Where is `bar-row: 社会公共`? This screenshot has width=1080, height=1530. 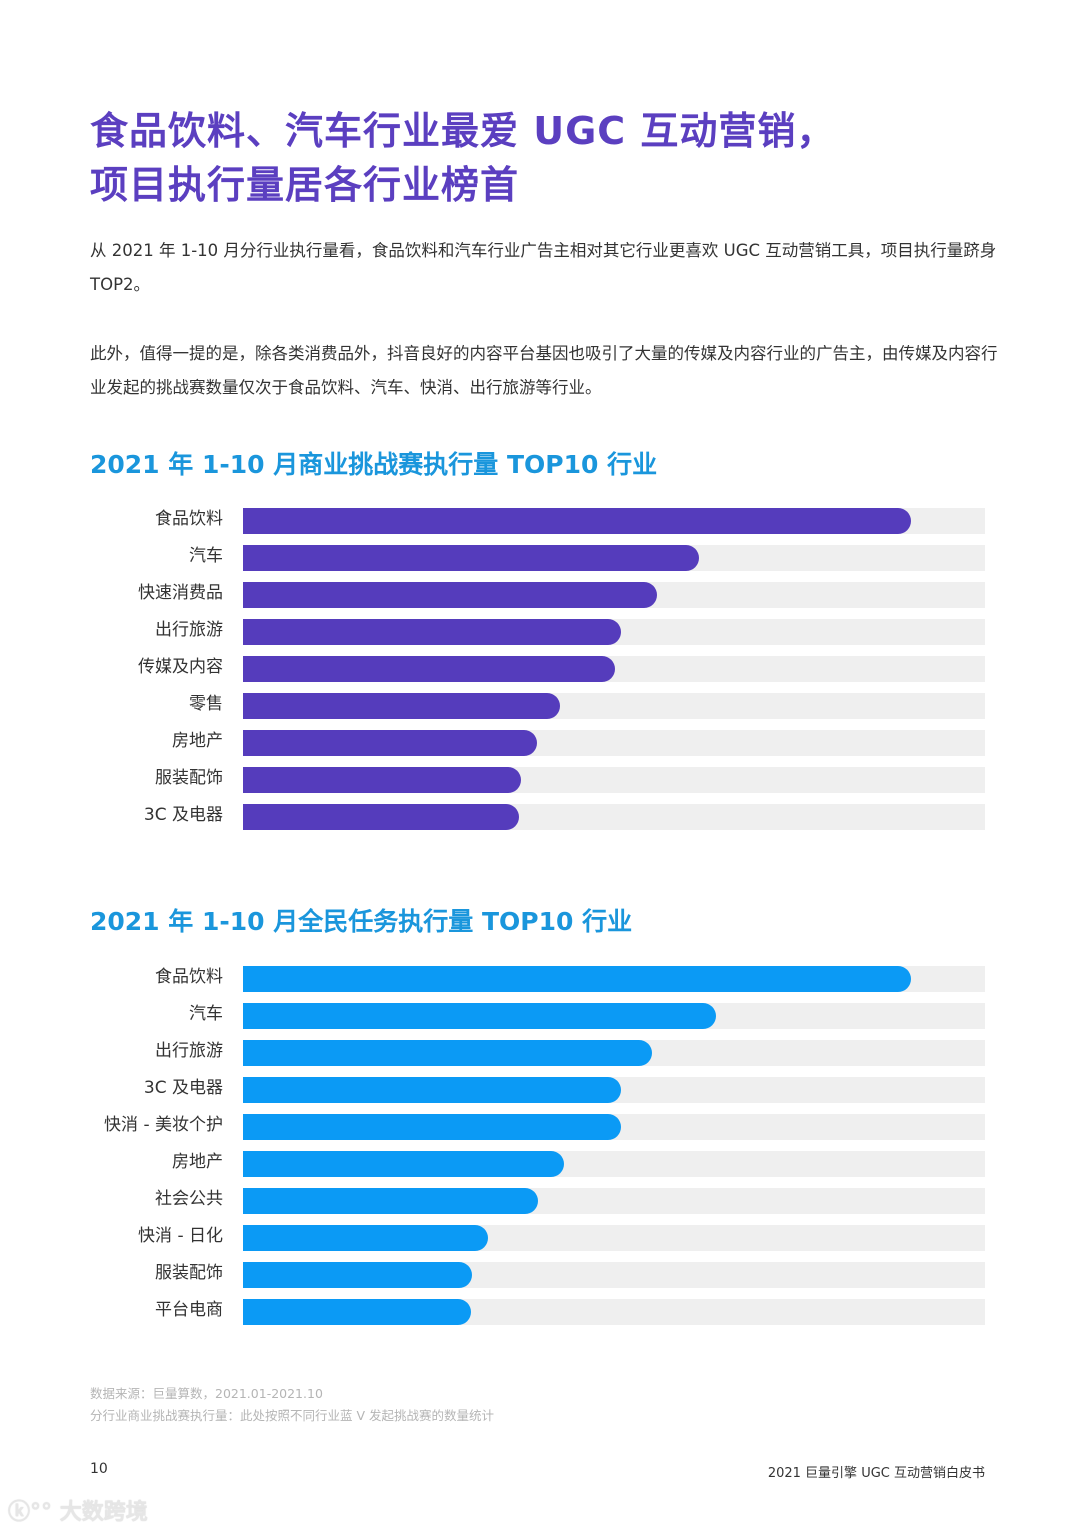
bar-row: 社会公共 is located at coordinates (540, 1201).